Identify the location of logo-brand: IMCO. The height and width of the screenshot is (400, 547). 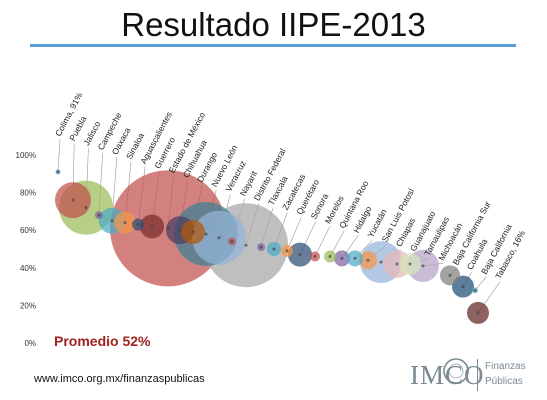
(447, 375).